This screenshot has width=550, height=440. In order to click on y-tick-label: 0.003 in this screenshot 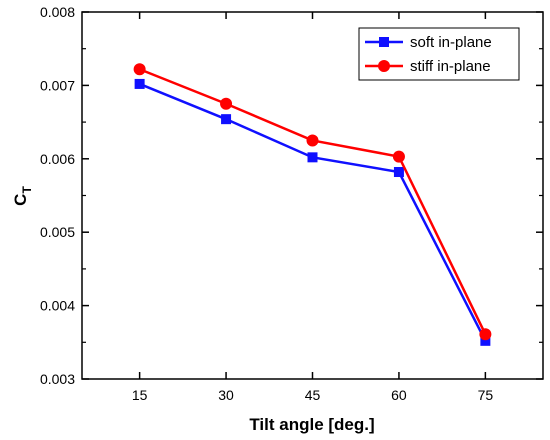, I will do `click(57, 379)`.